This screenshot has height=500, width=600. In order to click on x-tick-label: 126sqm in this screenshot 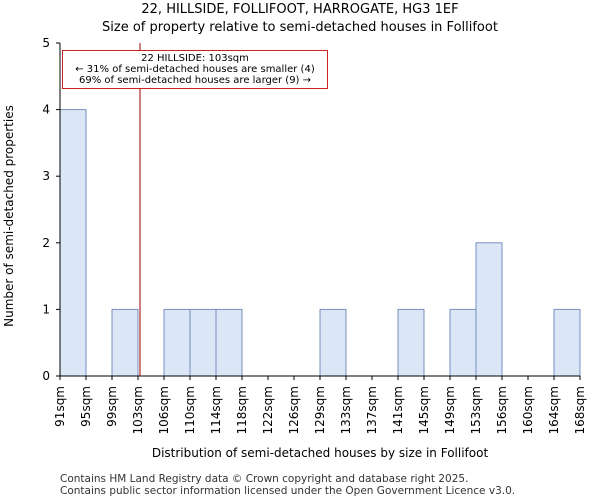, I will do `click(294, 410)`.